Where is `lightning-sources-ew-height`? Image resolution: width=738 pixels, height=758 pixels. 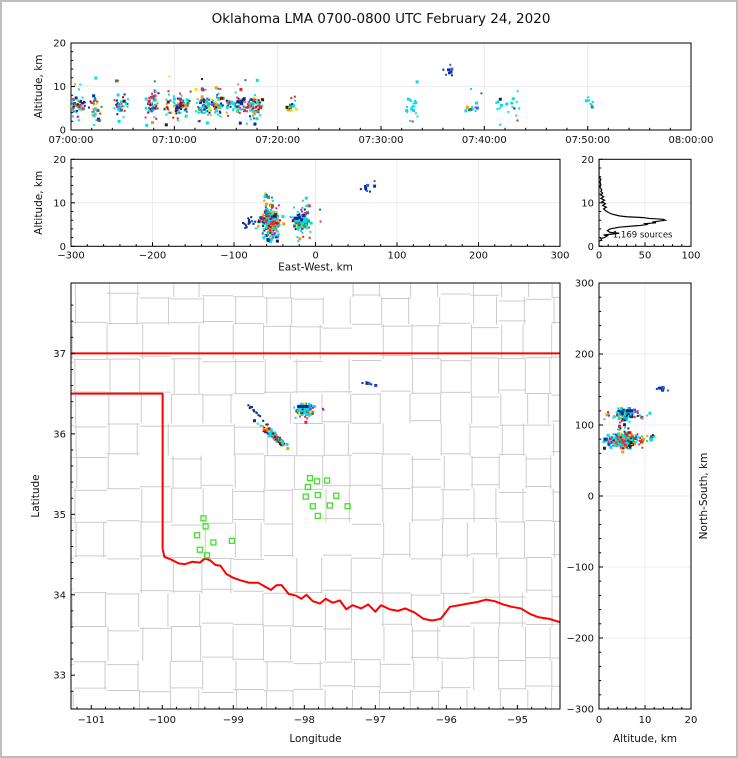 lightning-sources-ew-height is located at coordinates (309, 212).